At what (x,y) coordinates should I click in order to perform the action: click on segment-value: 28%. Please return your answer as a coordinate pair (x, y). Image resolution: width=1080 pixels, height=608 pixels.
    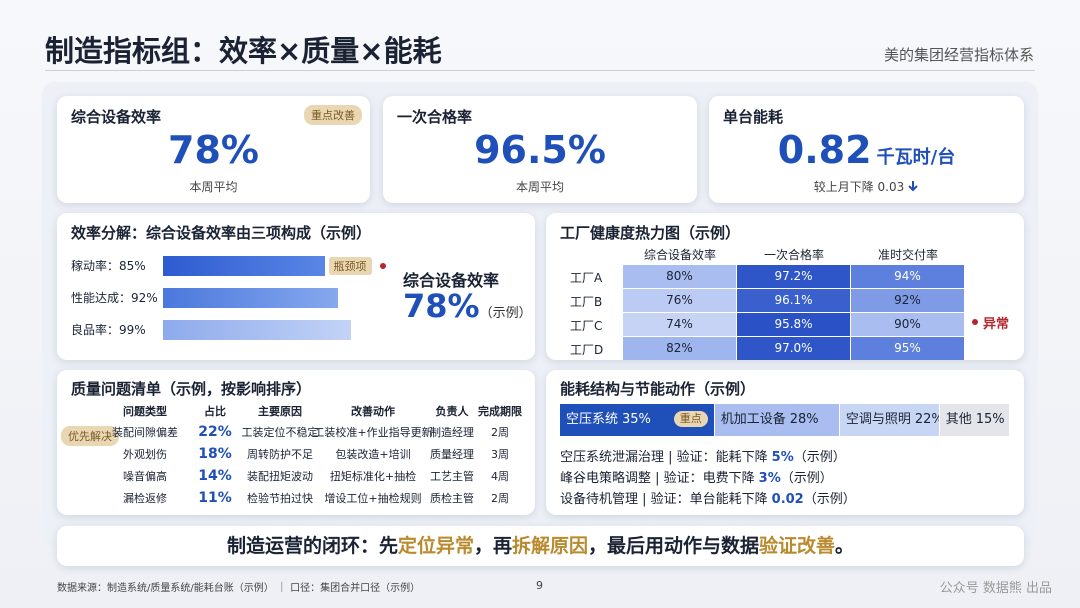
    Looking at the image, I should click on (804, 419).